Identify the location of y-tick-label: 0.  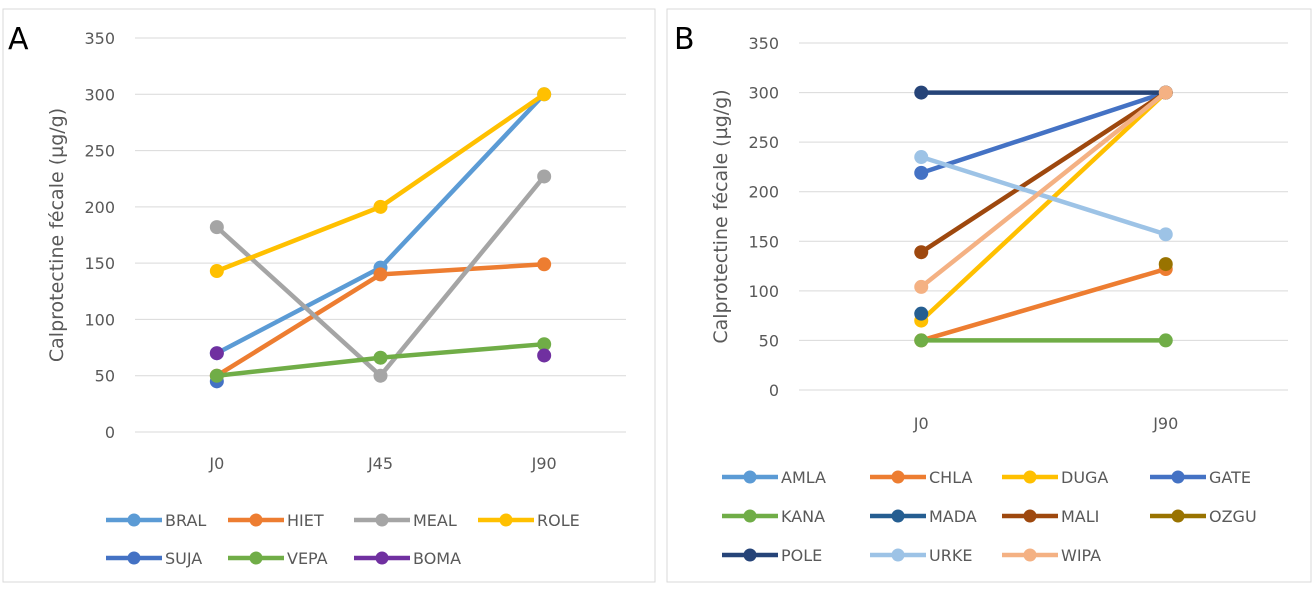
(774, 390).